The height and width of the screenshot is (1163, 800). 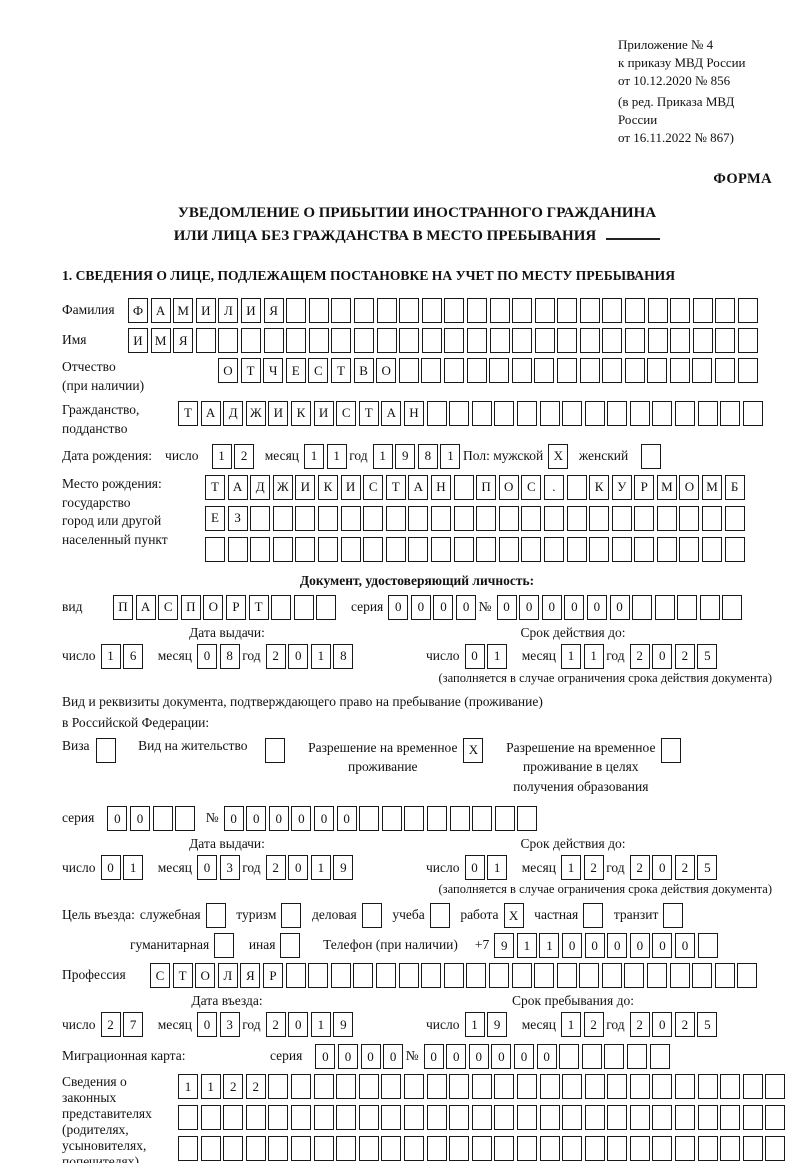 I want to click on checkbox-study, so click(x=441, y=916).